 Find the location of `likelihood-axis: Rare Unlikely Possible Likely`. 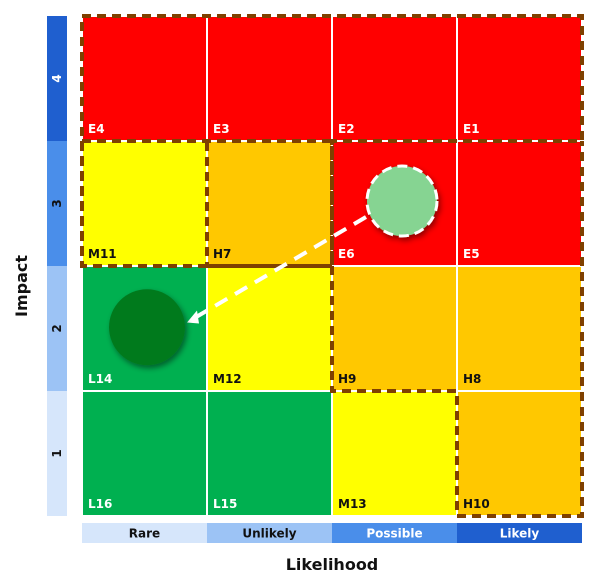

likelihood-axis: Rare Unlikely Possible Likely is located at coordinates (332, 533).